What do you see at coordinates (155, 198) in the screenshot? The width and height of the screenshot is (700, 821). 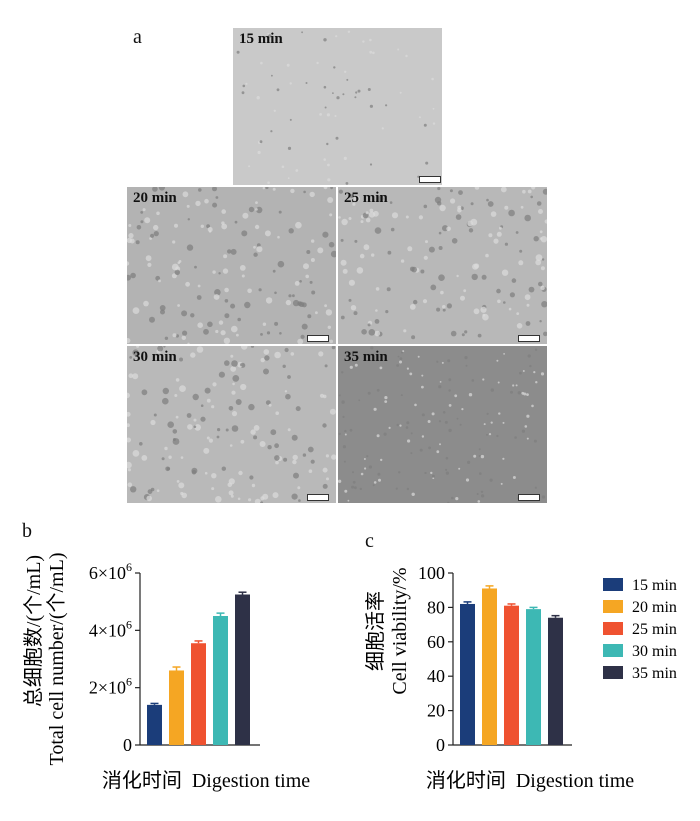 I see `micrograph-label: 20 min` at bounding box center [155, 198].